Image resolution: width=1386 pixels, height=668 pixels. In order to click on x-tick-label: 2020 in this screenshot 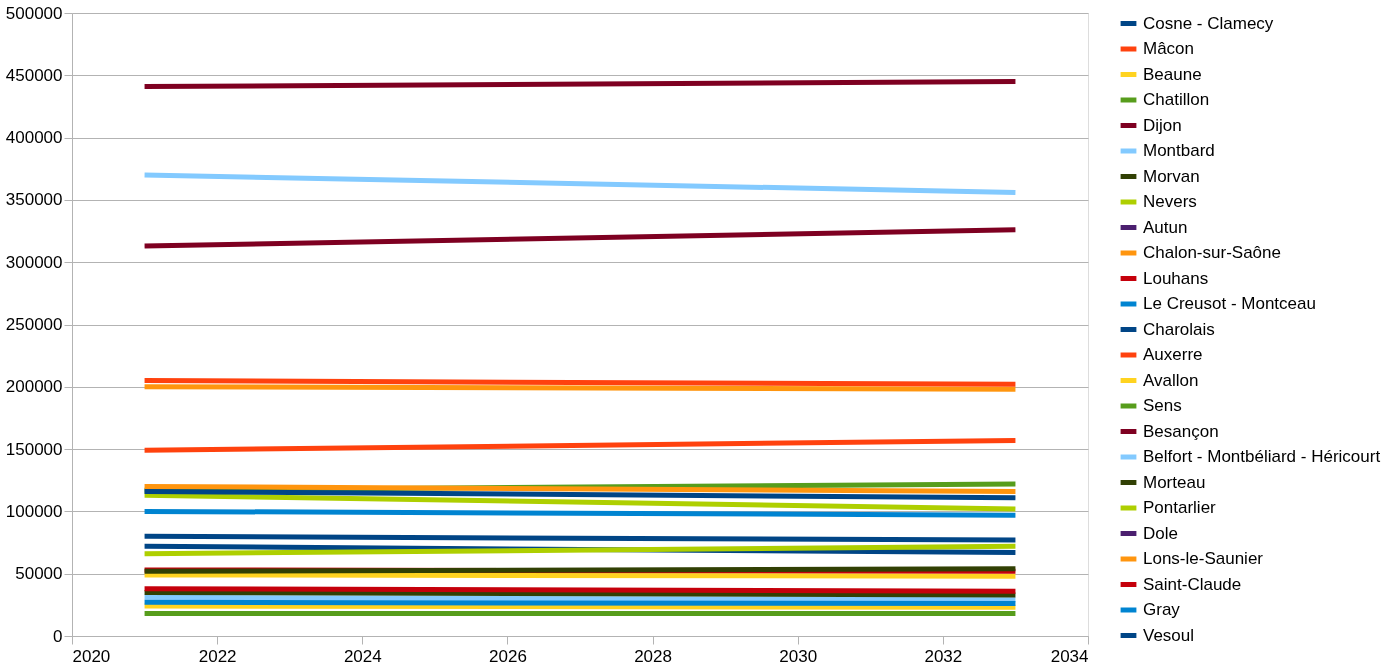, I will do `click(91, 656)`.